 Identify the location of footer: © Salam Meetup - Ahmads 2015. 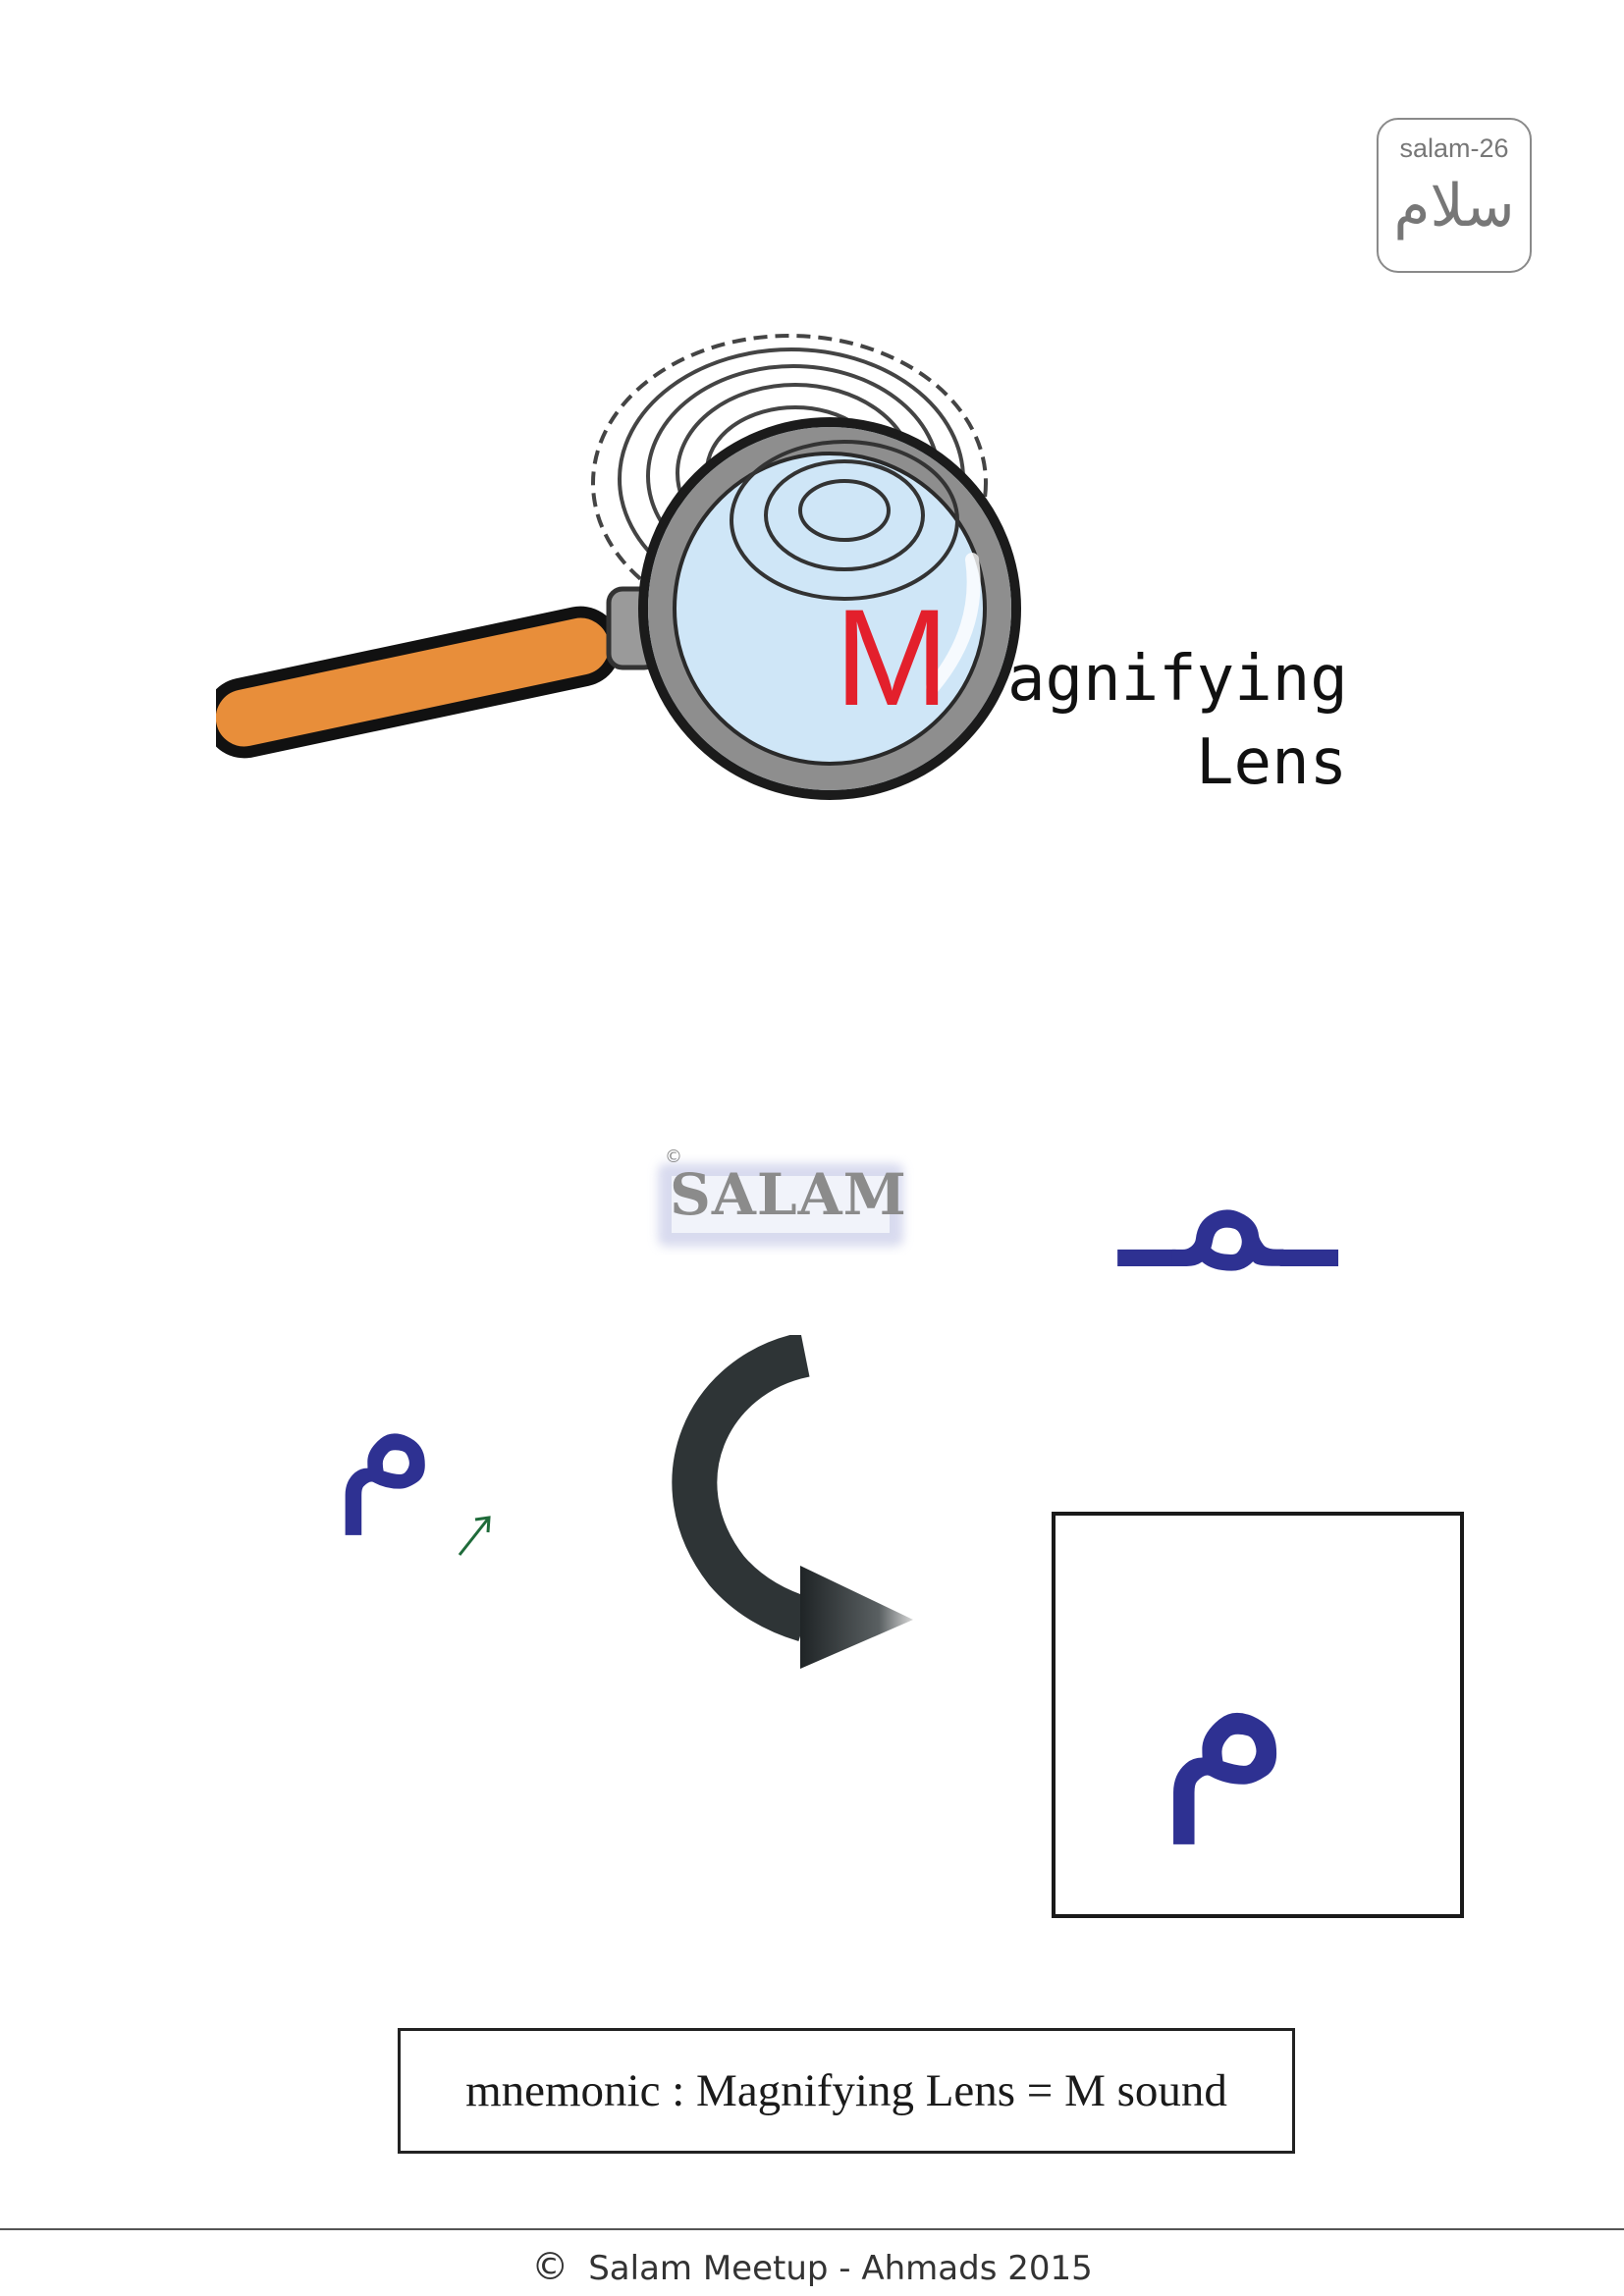
(812, 2267).